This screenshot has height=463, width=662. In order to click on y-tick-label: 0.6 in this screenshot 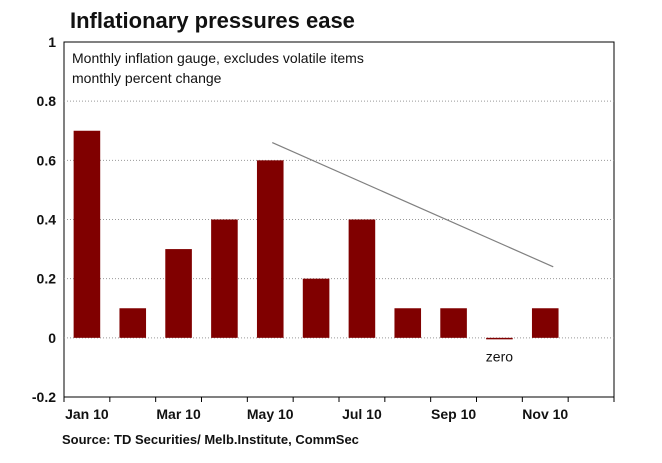, I will do `click(47, 160)`.